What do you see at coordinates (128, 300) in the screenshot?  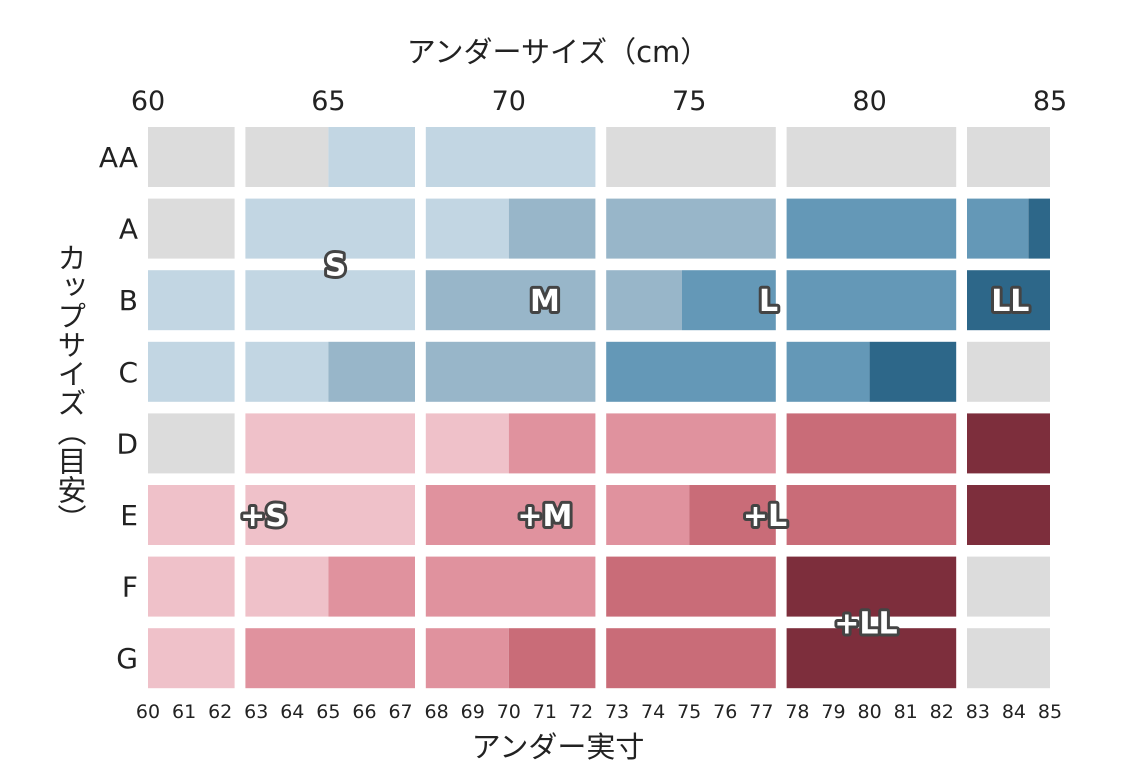 I see `cup-category-label: B` at bounding box center [128, 300].